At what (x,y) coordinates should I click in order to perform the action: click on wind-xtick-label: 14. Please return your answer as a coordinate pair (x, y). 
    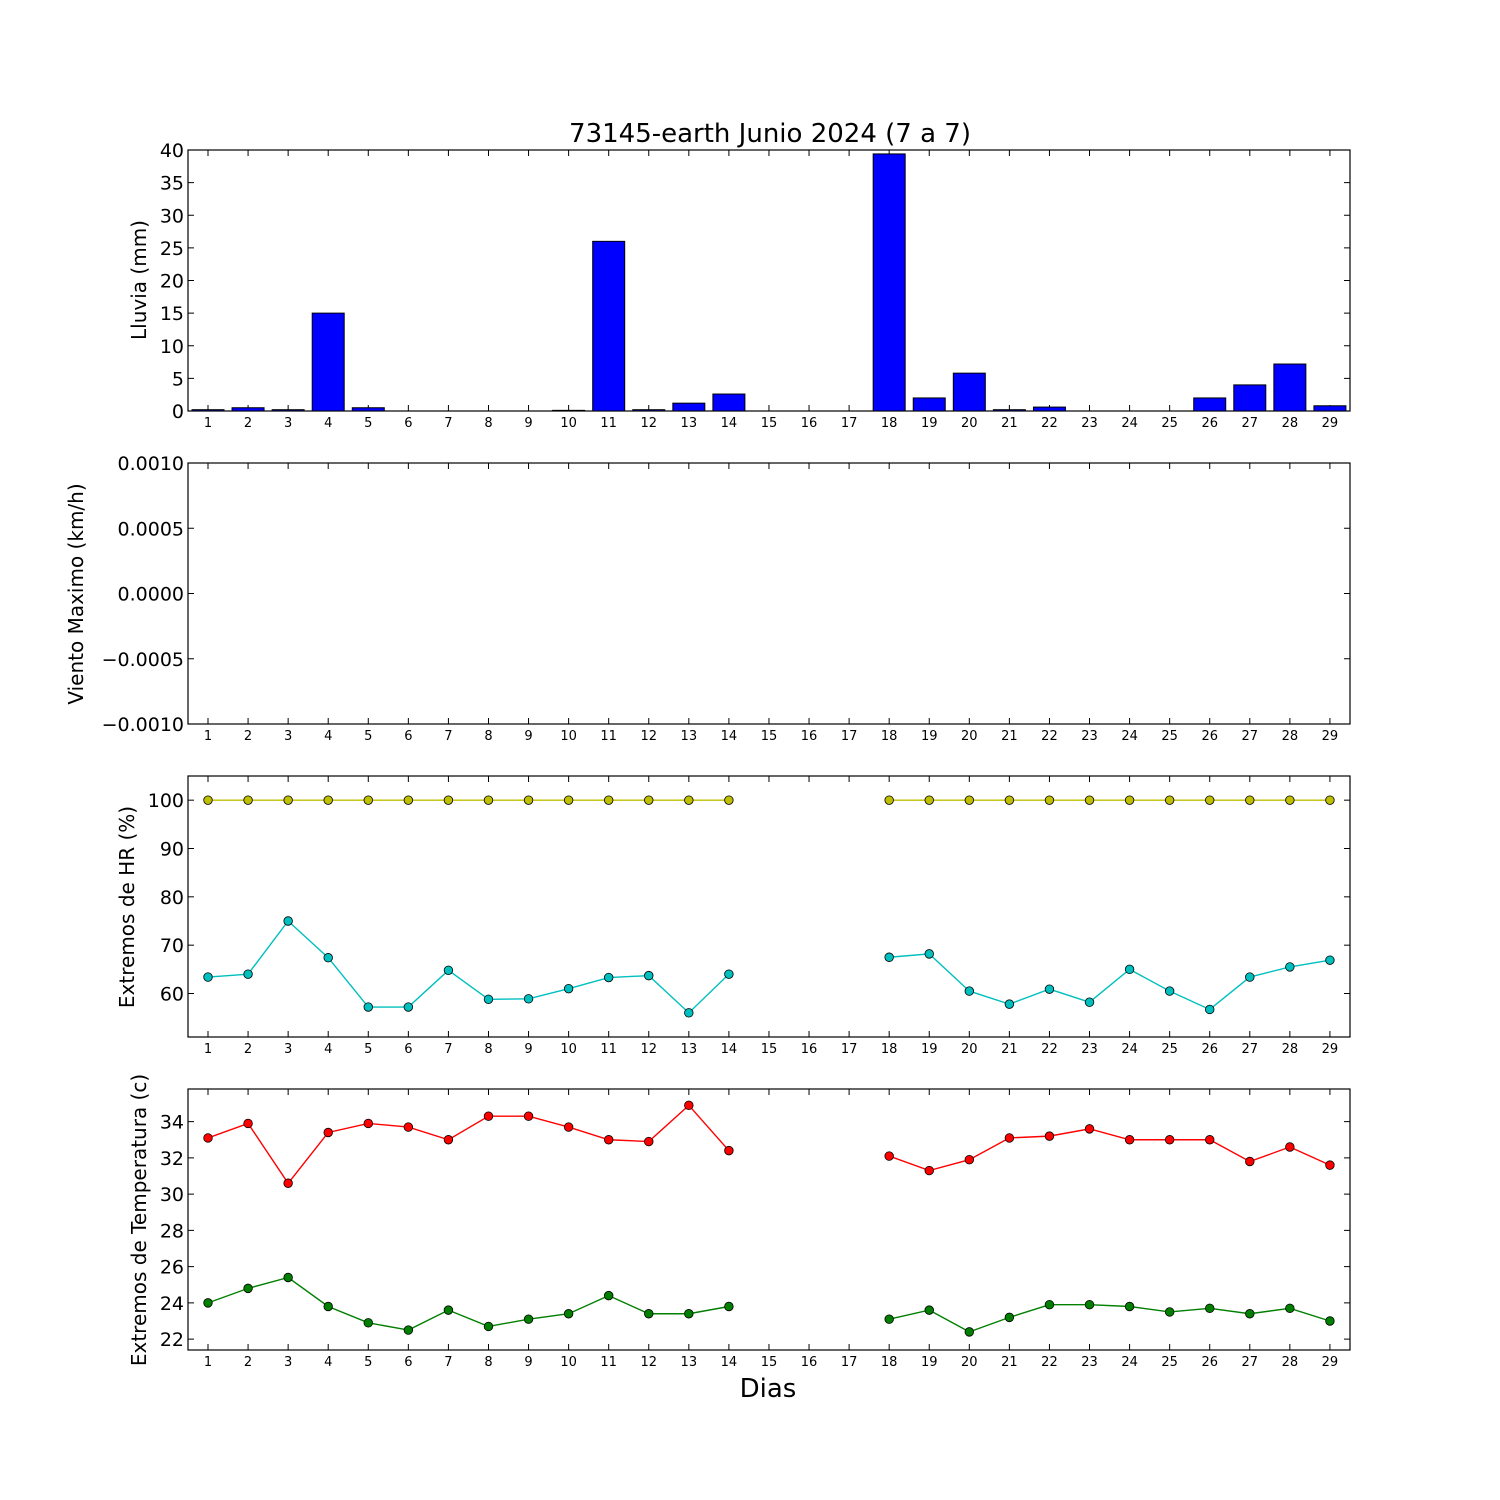
    Looking at the image, I should click on (729, 736).